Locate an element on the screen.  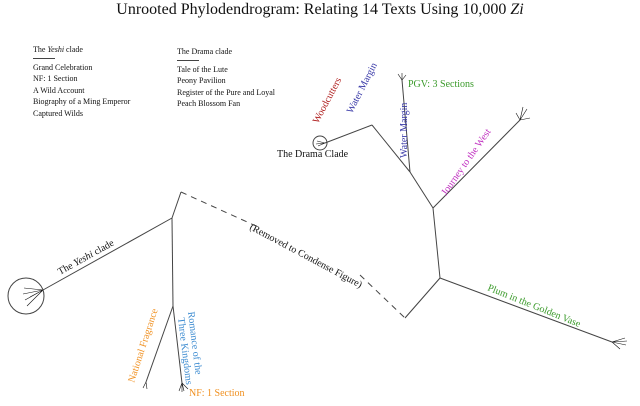
branch-water-margin is located at coordinates (391, 148).